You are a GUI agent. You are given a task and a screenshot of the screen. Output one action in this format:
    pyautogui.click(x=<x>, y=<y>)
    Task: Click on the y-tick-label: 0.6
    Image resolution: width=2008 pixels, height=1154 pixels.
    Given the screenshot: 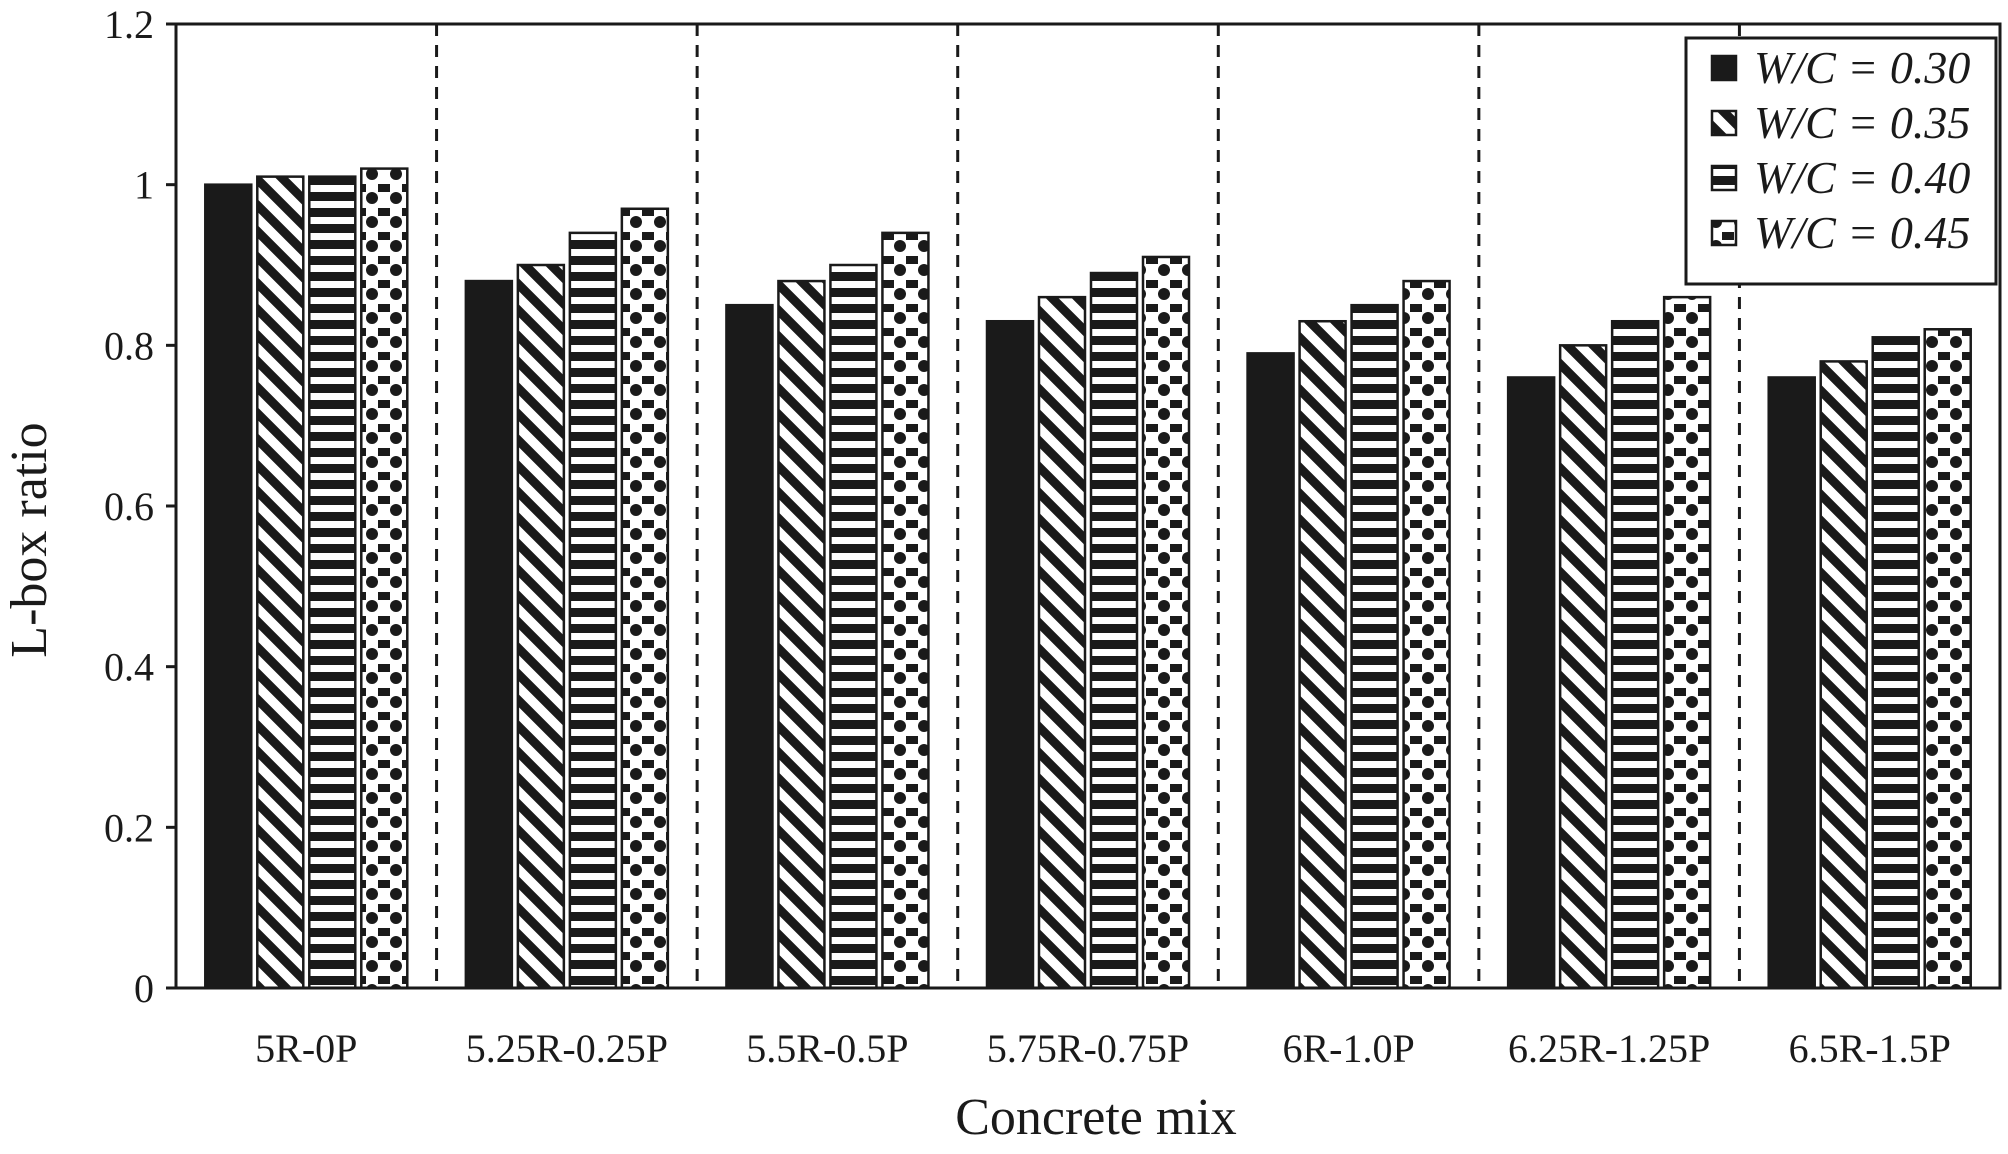 What is the action you would take?
    pyautogui.click(x=129, y=506)
    